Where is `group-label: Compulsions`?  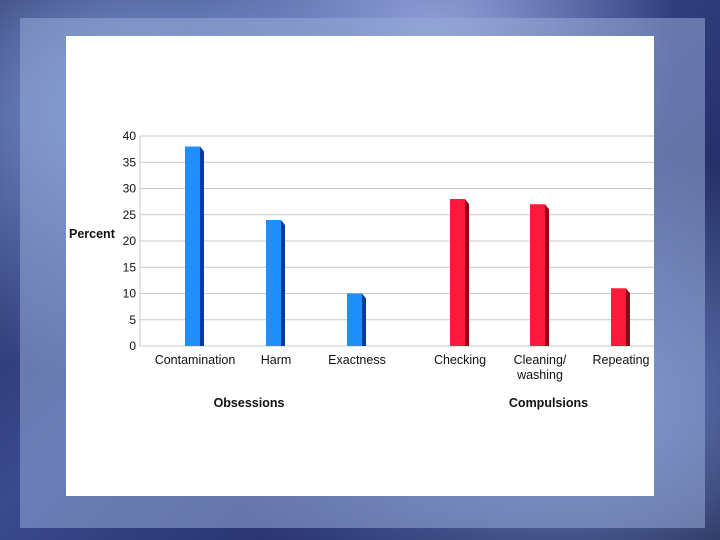 group-label: Compulsions is located at coordinates (548, 403).